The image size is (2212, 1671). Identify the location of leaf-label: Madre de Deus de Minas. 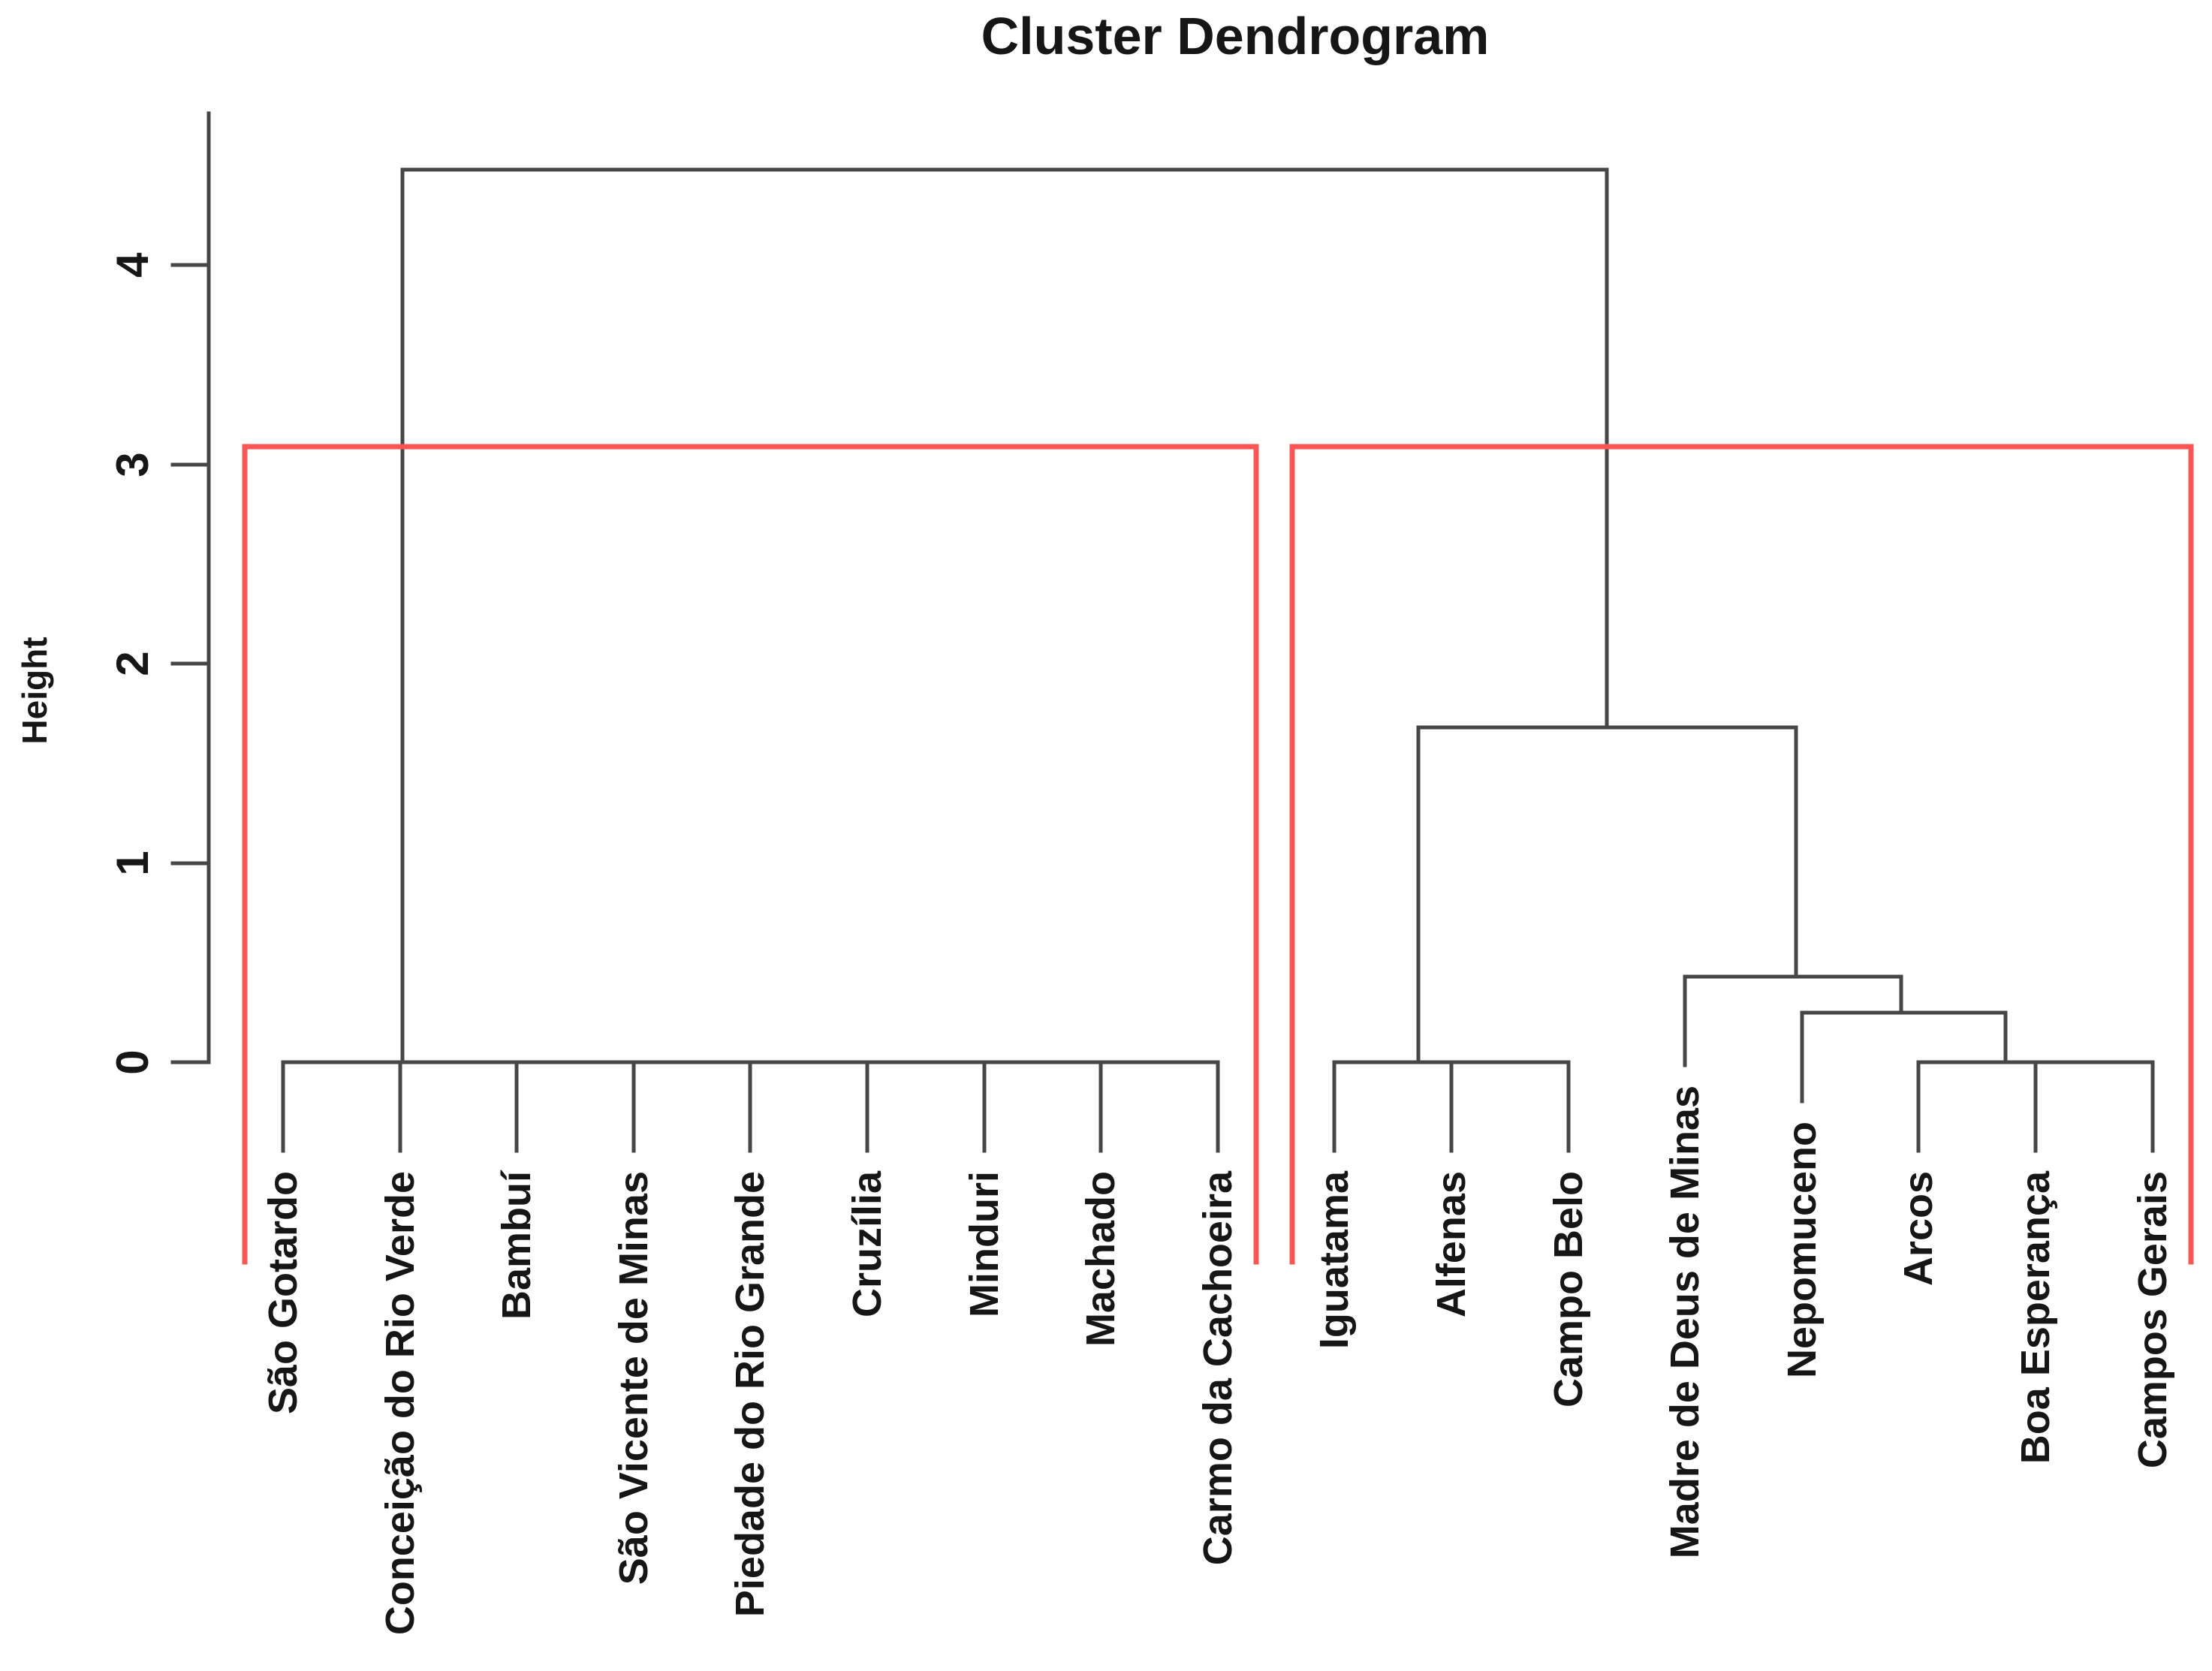
(1684, 1322).